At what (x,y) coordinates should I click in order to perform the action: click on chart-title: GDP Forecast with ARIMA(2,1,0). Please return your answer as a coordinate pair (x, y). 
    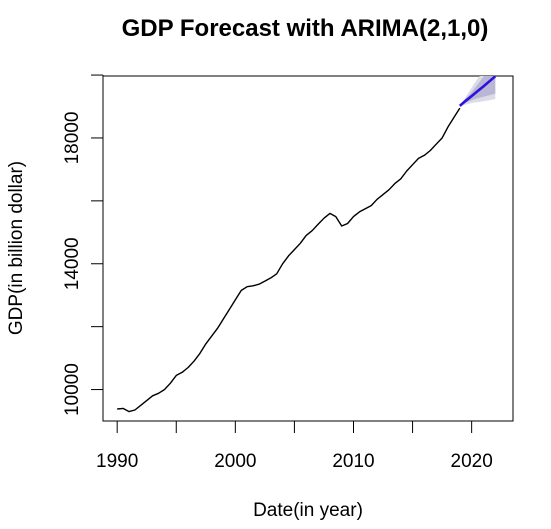
    Looking at the image, I should click on (305, 28).